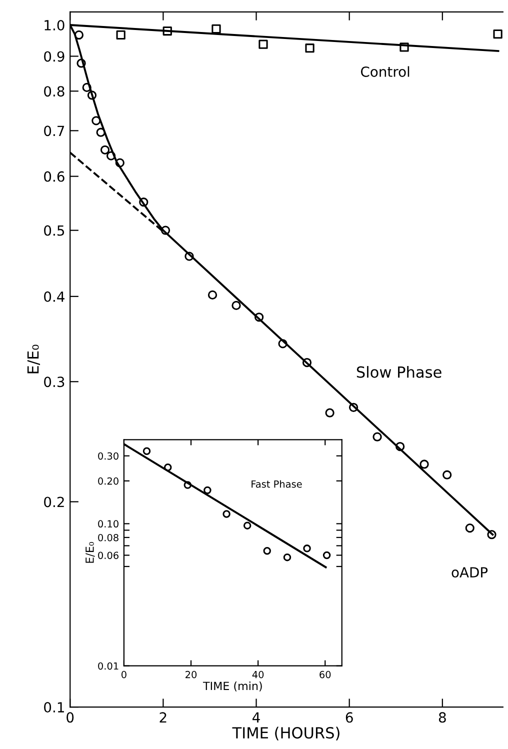 This screenshot has height=749, width=508. I want to click on y-tick-label: 0.01, so click(108, 666).